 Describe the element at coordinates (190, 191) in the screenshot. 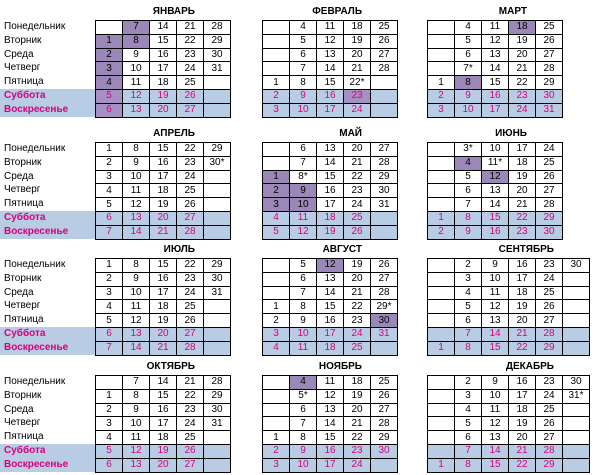

I see `day-cell: 25` at that location.